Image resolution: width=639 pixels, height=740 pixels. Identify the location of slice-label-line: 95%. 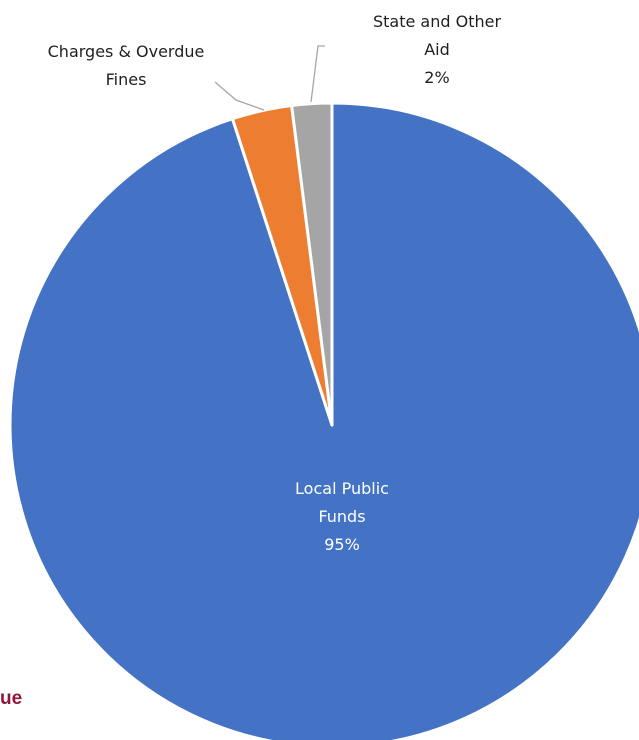
(342, 544).